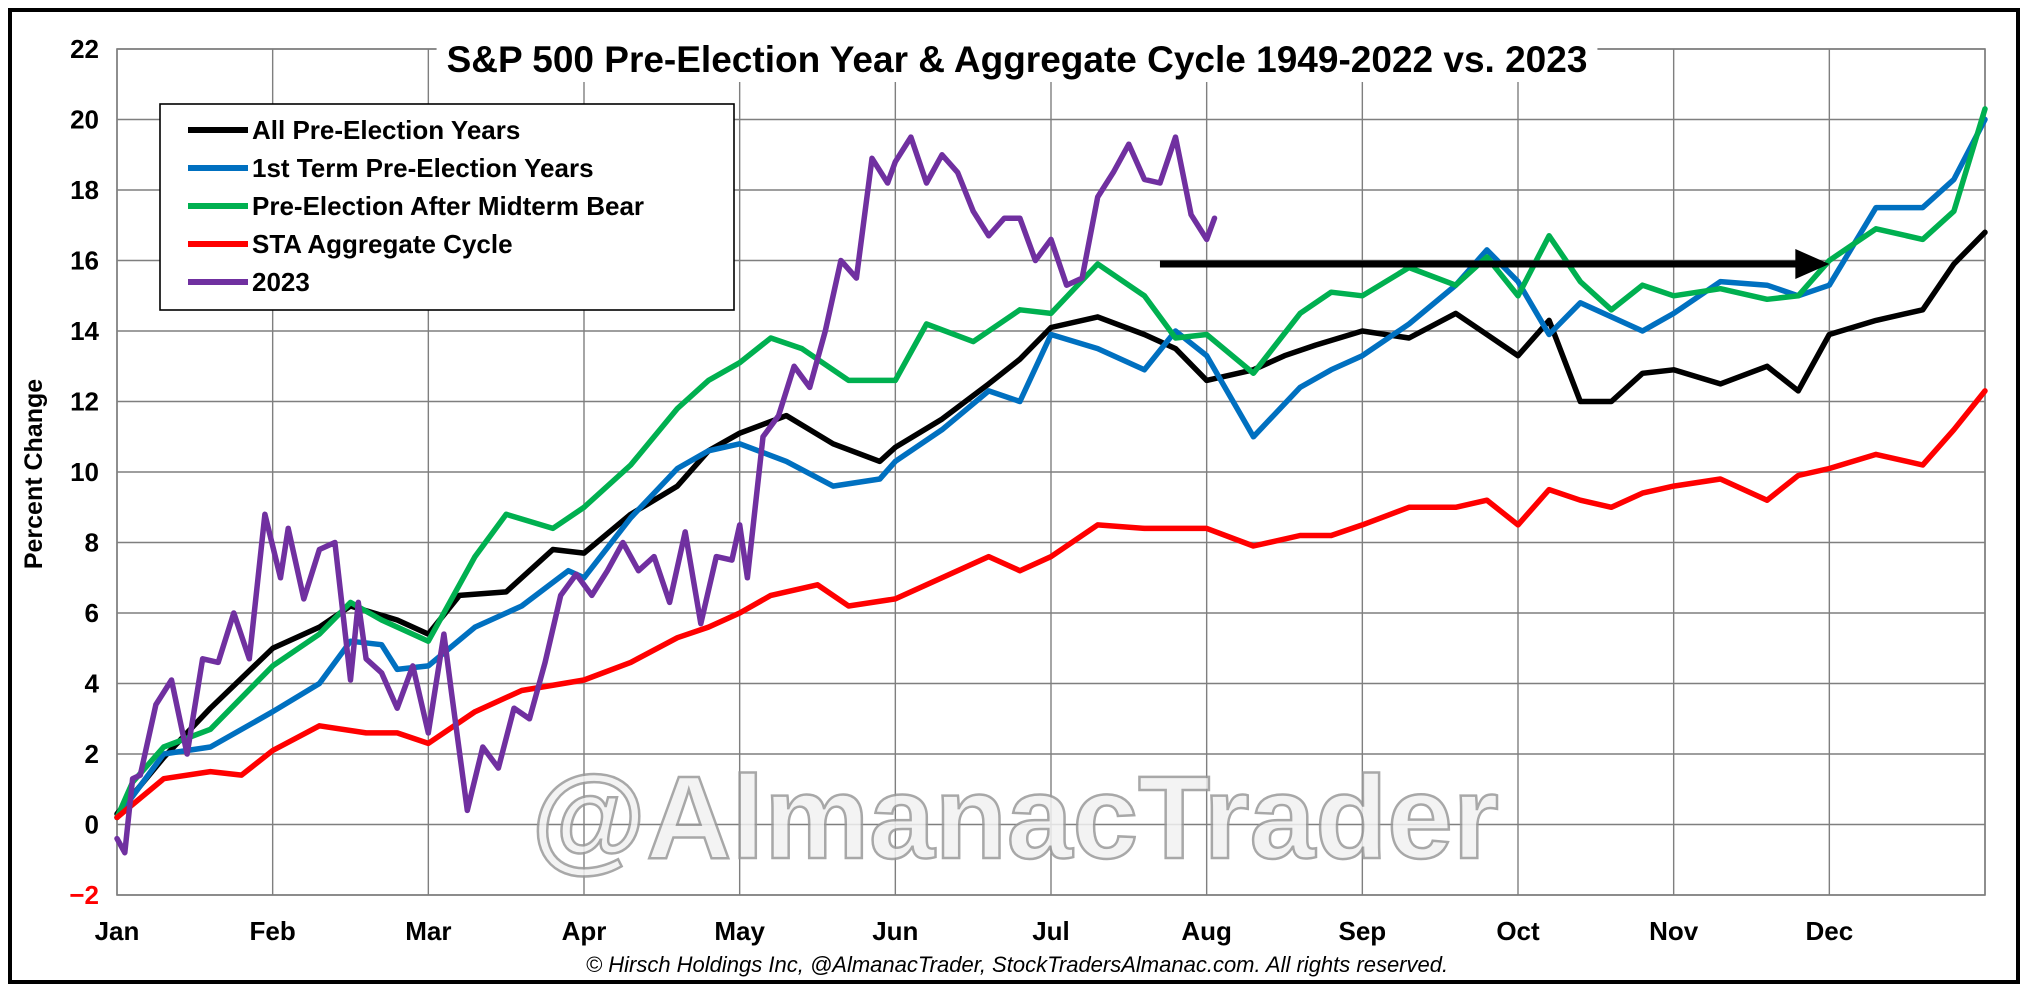  Describe the element at coordinates (84, 402) in the screenshot. I see `y-tick-label: 12` at that location.